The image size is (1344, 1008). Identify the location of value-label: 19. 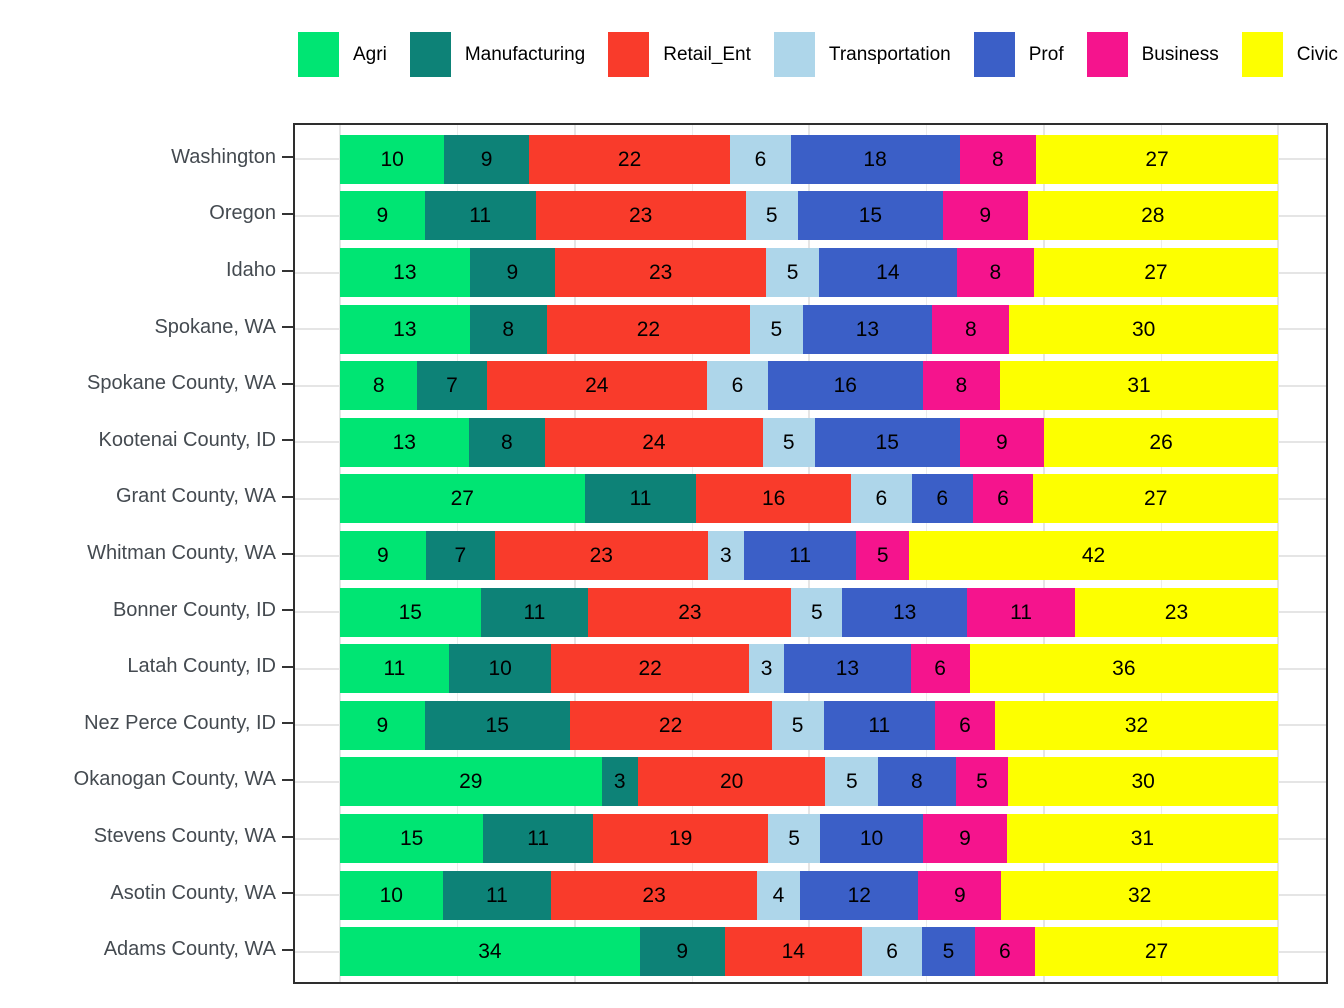
(680, 838).